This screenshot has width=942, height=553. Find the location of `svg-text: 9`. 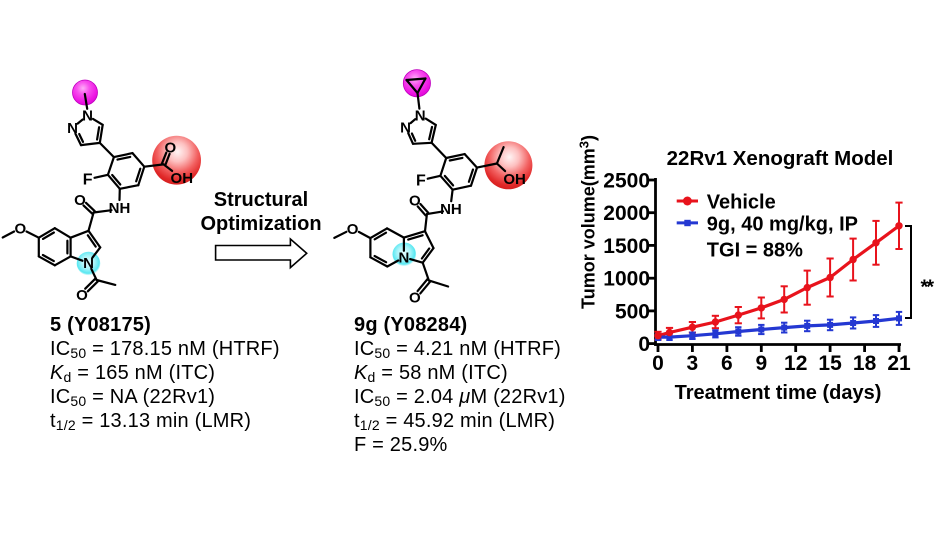

svg-text: 9 is located at coordinates (761, 363).